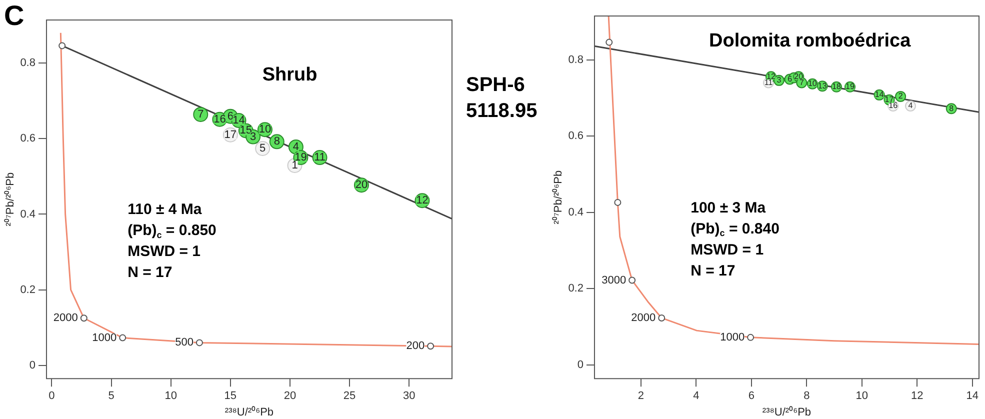 Image resolution: width=985 pixels, height=419 pixels. What do you see at coordinates (810, 41) in the screenshot?
I see `text: Dolomita romboédrica` at bounding box center [810, 41].